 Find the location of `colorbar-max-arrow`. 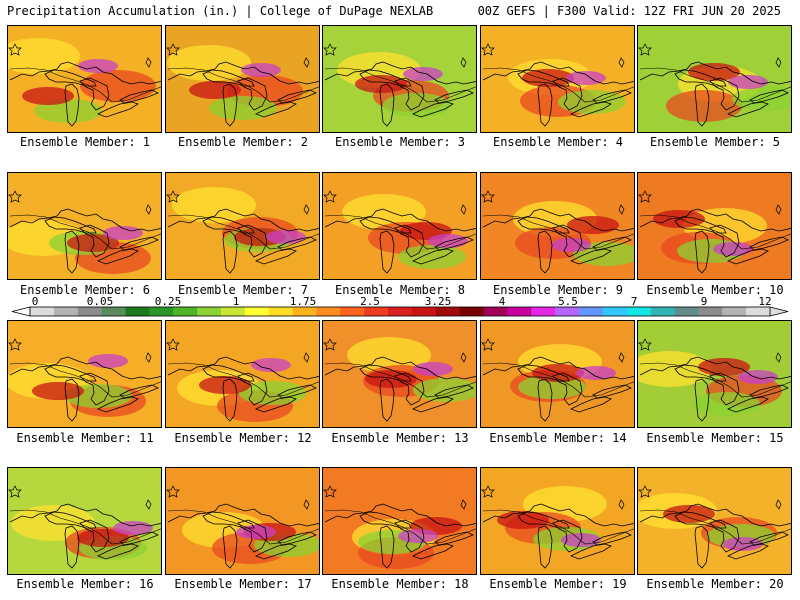

colorbar-max-arrow is located at coordinates (779, 311).